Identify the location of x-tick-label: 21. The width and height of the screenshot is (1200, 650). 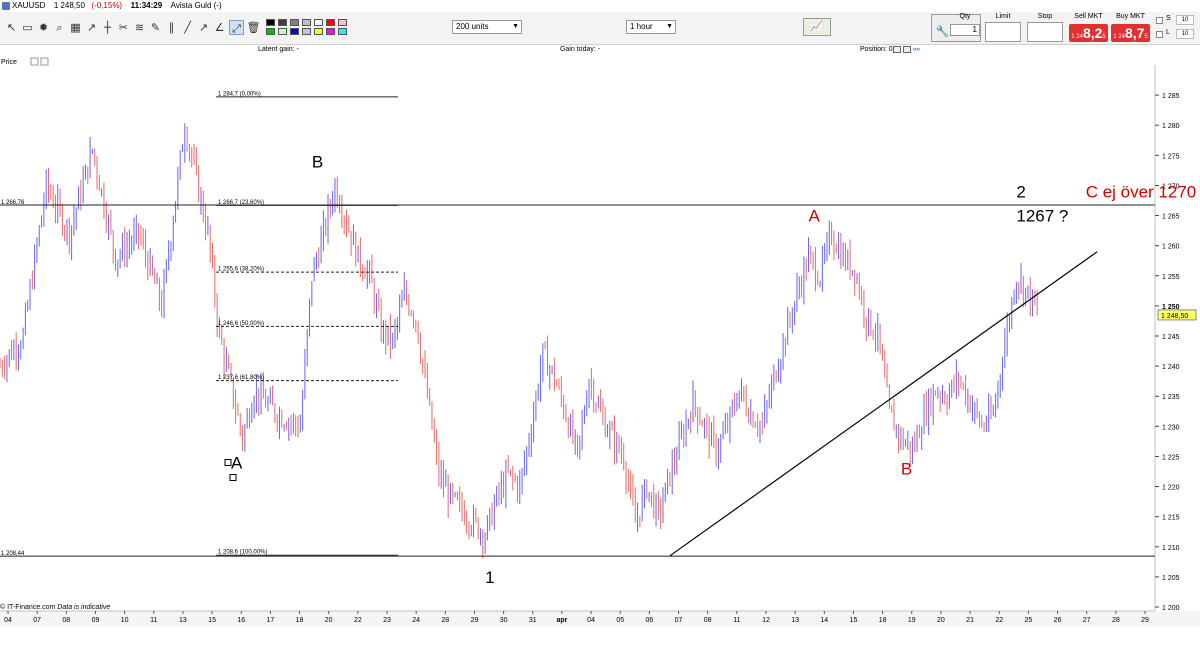
(970, 620).